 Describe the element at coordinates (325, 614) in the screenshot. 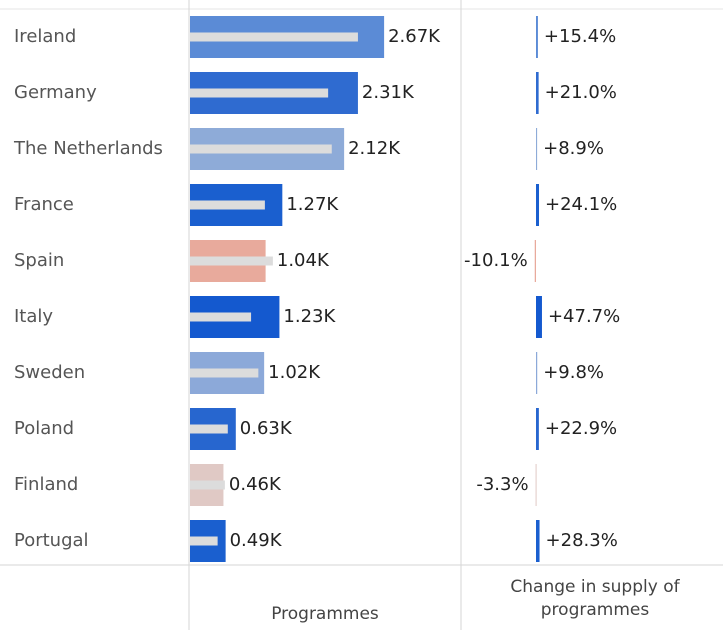

I see `x-axis-label: Programmes` at that location.